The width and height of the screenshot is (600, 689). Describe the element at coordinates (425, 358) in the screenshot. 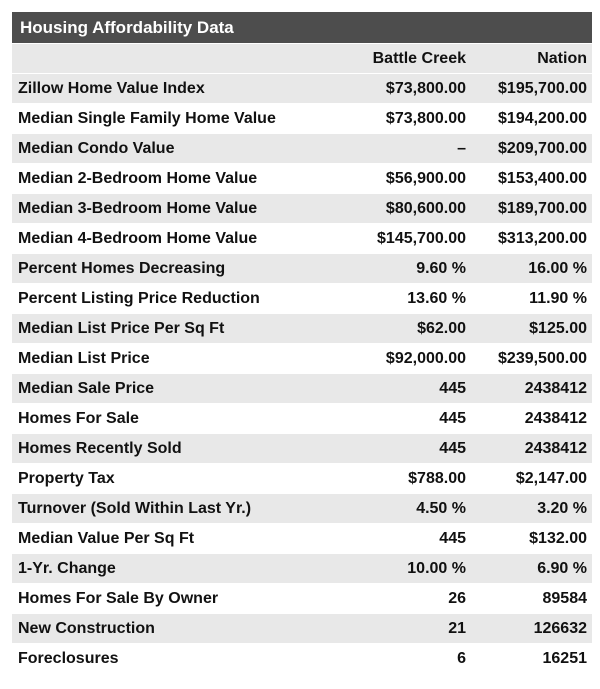

I see `cell: $92,000.00` at that location.